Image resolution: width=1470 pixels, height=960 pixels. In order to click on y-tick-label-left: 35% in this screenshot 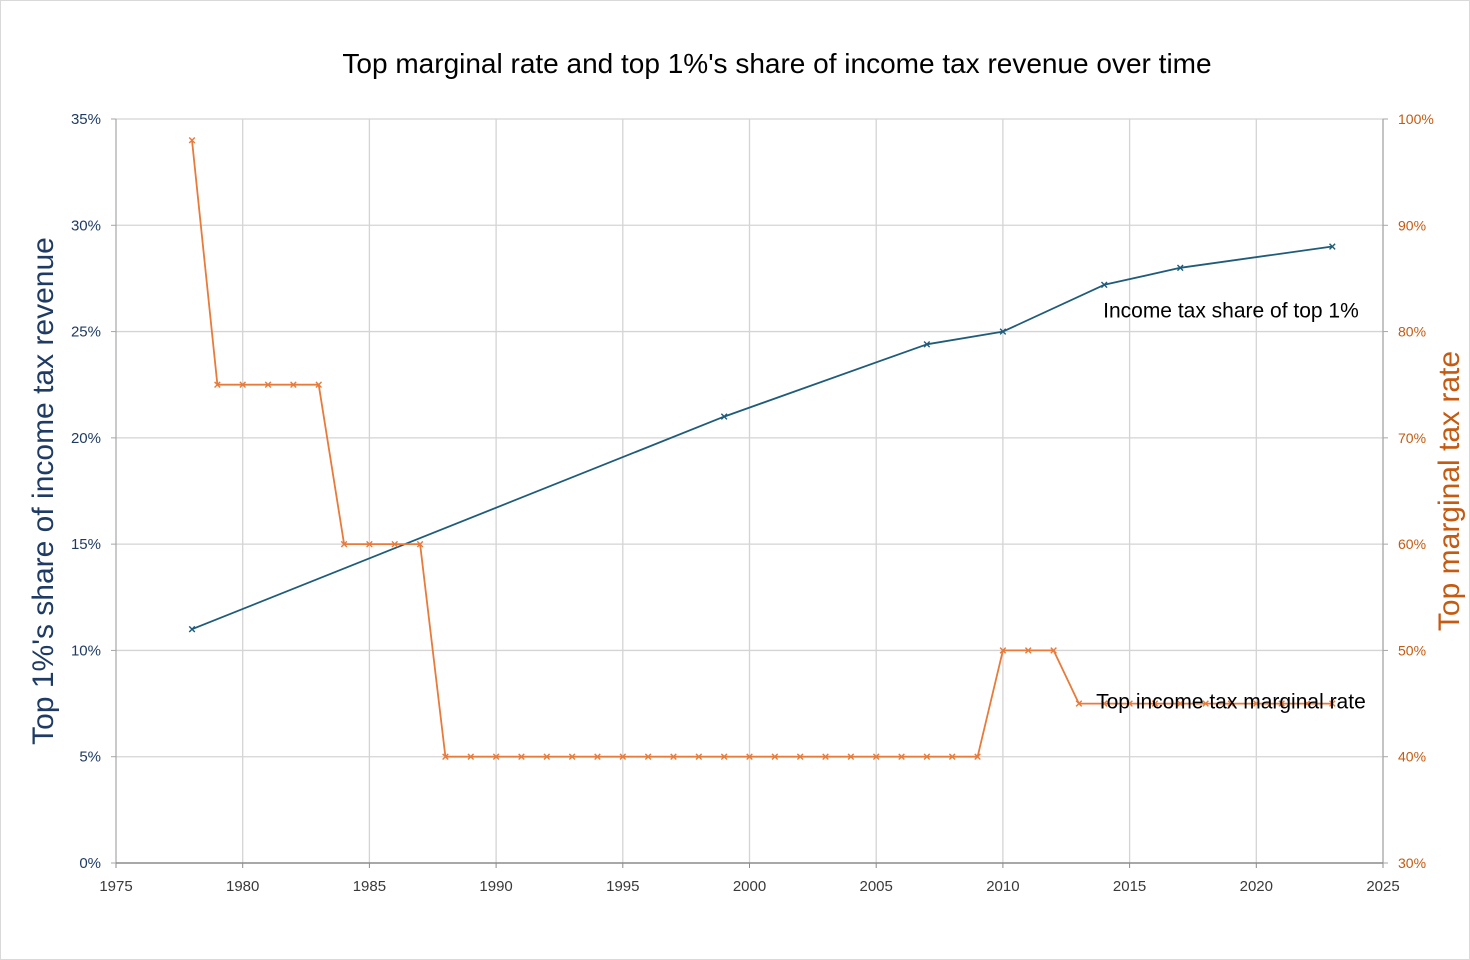, I will do `click(86, 119)`.